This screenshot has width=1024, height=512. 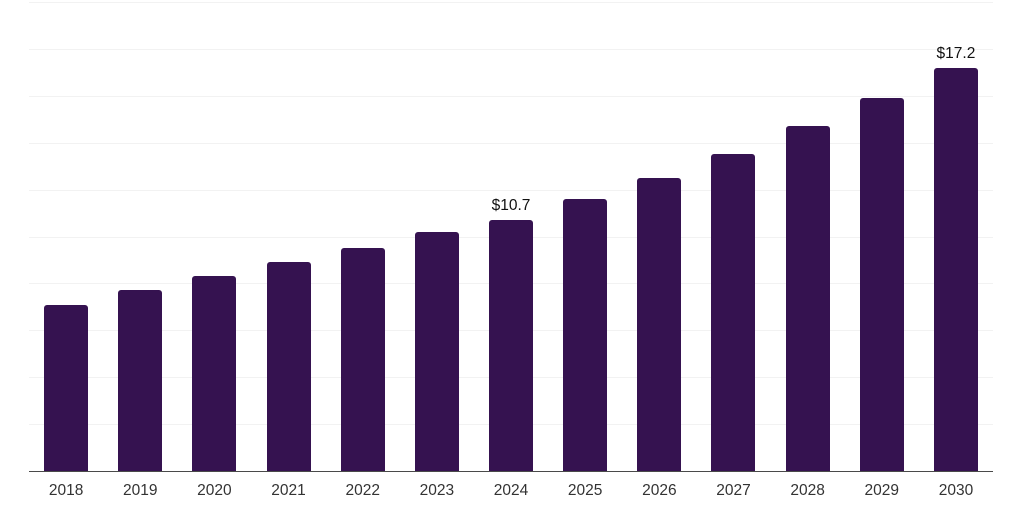 I want to click on x-tick-label-2022: 2022, so click(x=362, y=490).